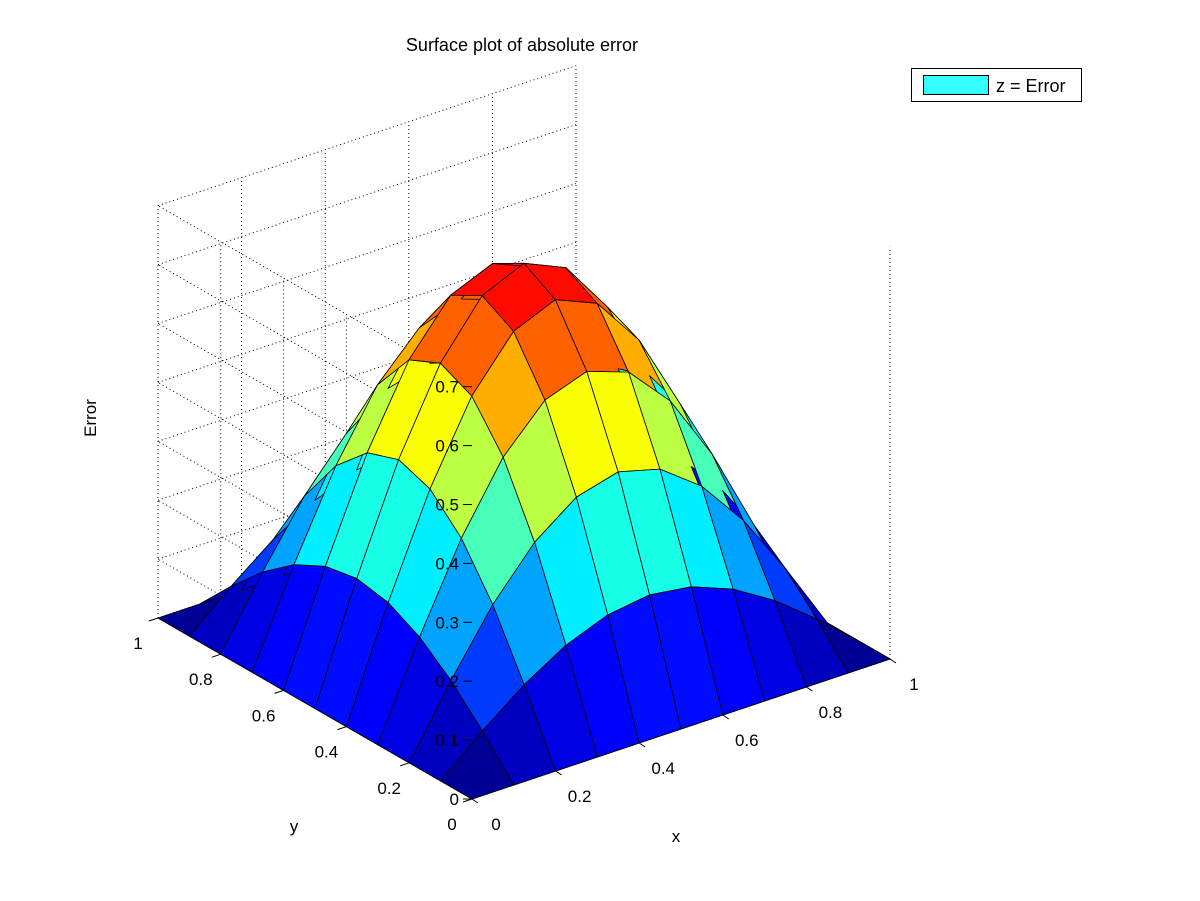  I want to click on x-tick-label: 0, so click(495, 824).